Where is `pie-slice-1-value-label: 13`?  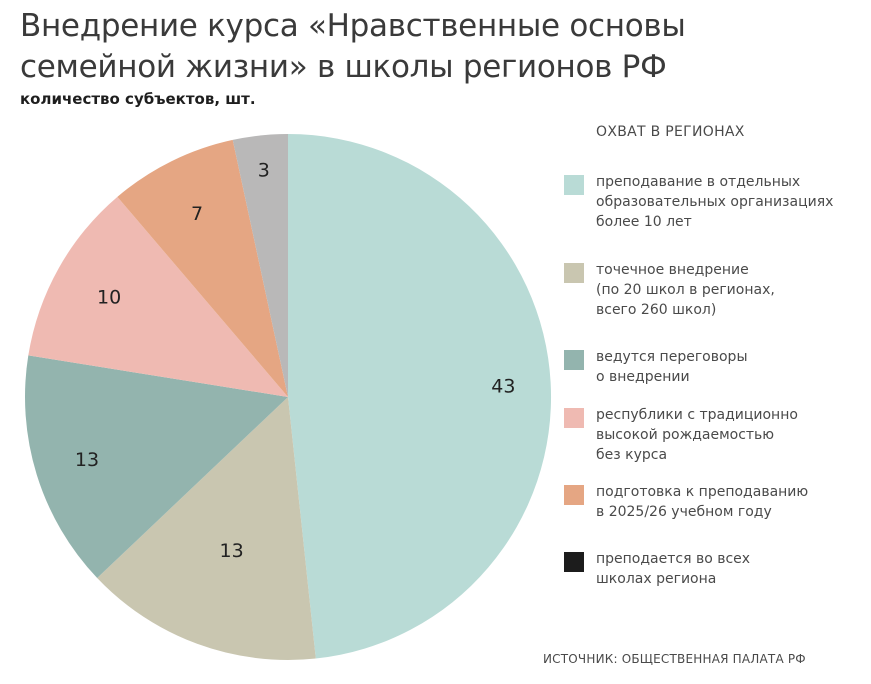
pie-slice-1-value-label: 13 is located at coordinates (232, 551).